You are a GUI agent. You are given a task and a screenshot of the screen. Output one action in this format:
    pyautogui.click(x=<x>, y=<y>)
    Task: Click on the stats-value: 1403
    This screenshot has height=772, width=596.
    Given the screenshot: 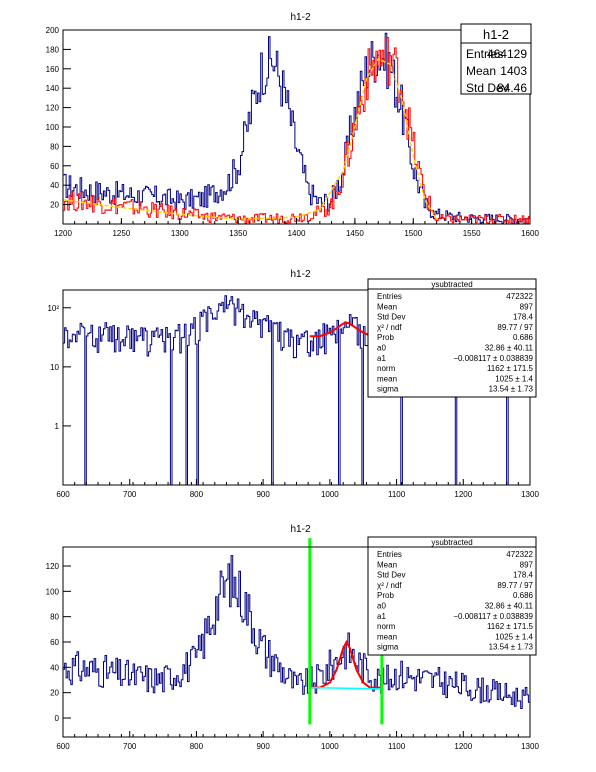 What is the action you would take?
    pyautogui.click(x=513, y=71)
    